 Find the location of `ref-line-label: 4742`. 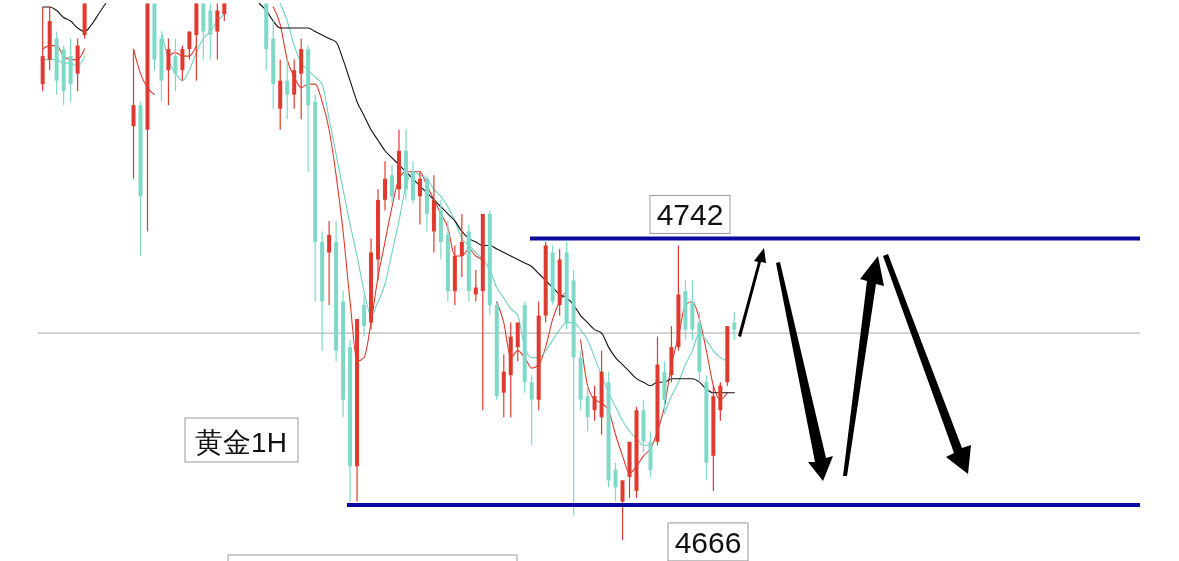

ref-line-label: 4742 is located at coordinates (690, 215).